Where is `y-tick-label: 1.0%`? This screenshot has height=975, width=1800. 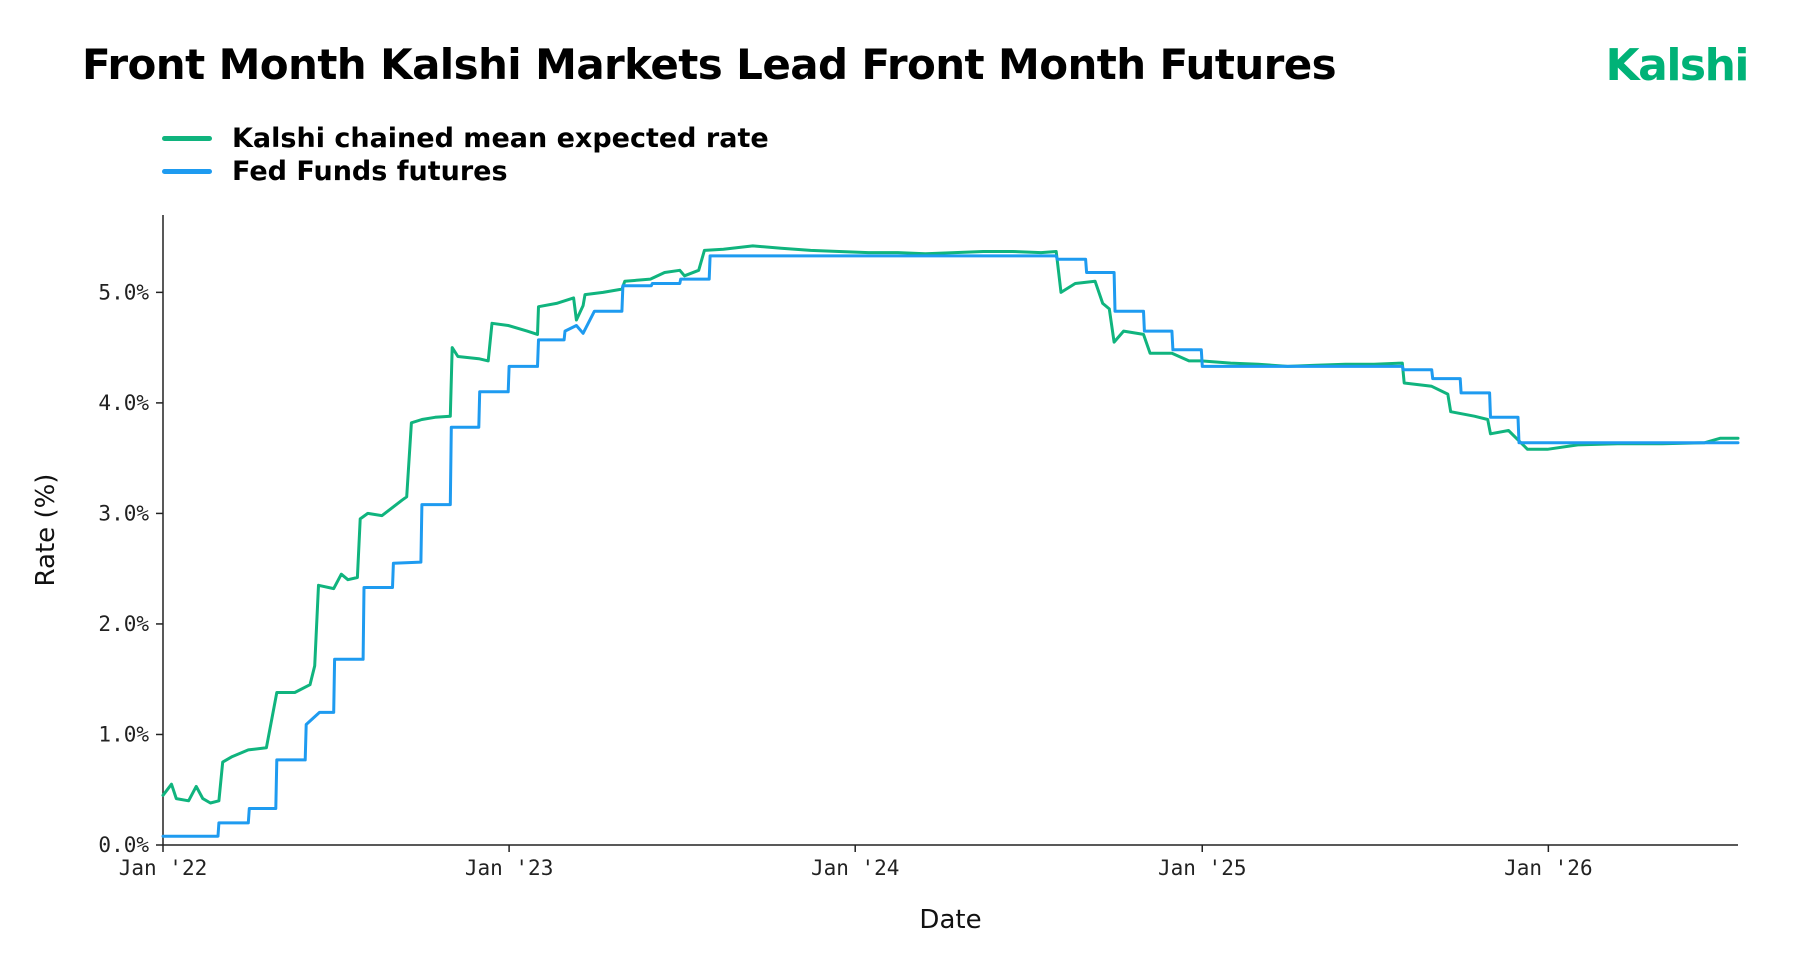 y-tick-label: 1.0% is located at coordinates (123, 734).